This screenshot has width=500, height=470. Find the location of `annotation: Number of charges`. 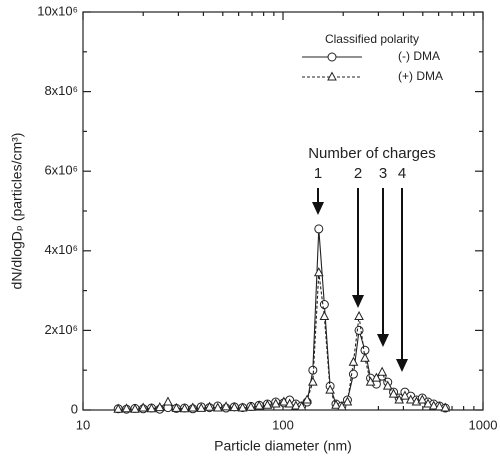

annotation: Number of charges is located at coordinates (372, 153).